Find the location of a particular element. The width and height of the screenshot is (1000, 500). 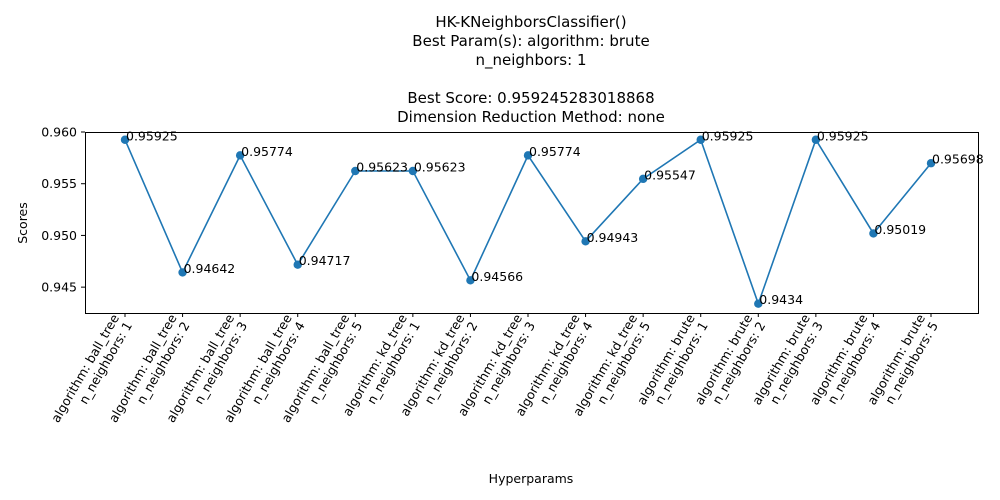

y-axis-label: Scores is located at coordinates (22, 223).